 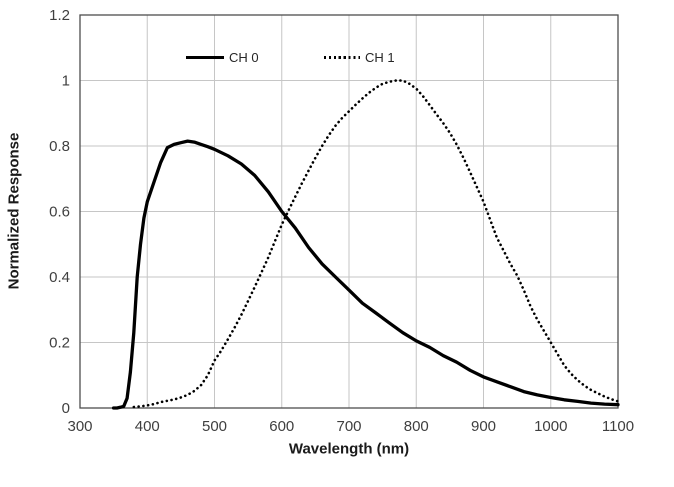 I want to click on legend-item-ch0: CH 0, so click(x=222, y=57).